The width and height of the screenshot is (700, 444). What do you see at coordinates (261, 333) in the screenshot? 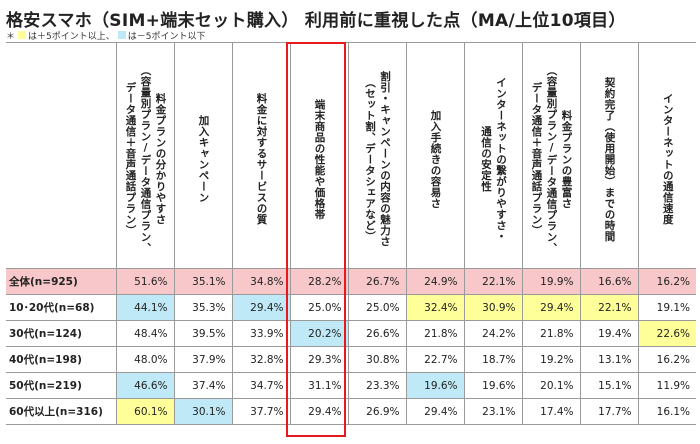
I see `value-cell: 33.9%` at bounding box center [261, 333].